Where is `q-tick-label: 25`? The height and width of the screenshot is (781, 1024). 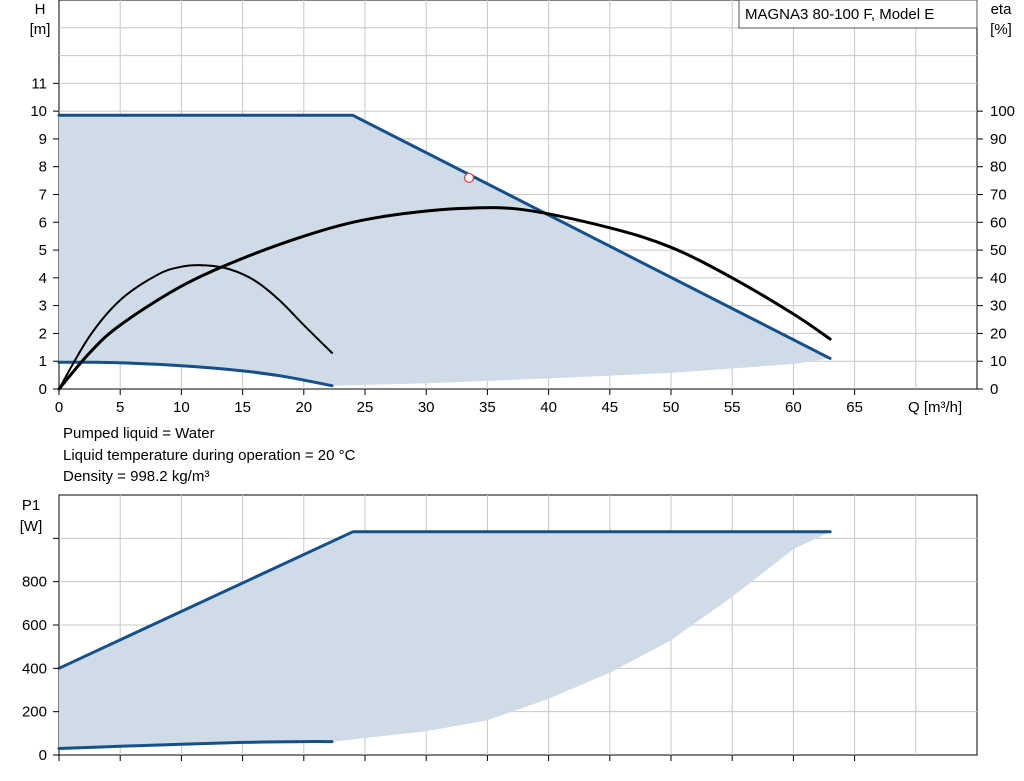 q-tick-label: 25 is located at coordinates (365, 407).